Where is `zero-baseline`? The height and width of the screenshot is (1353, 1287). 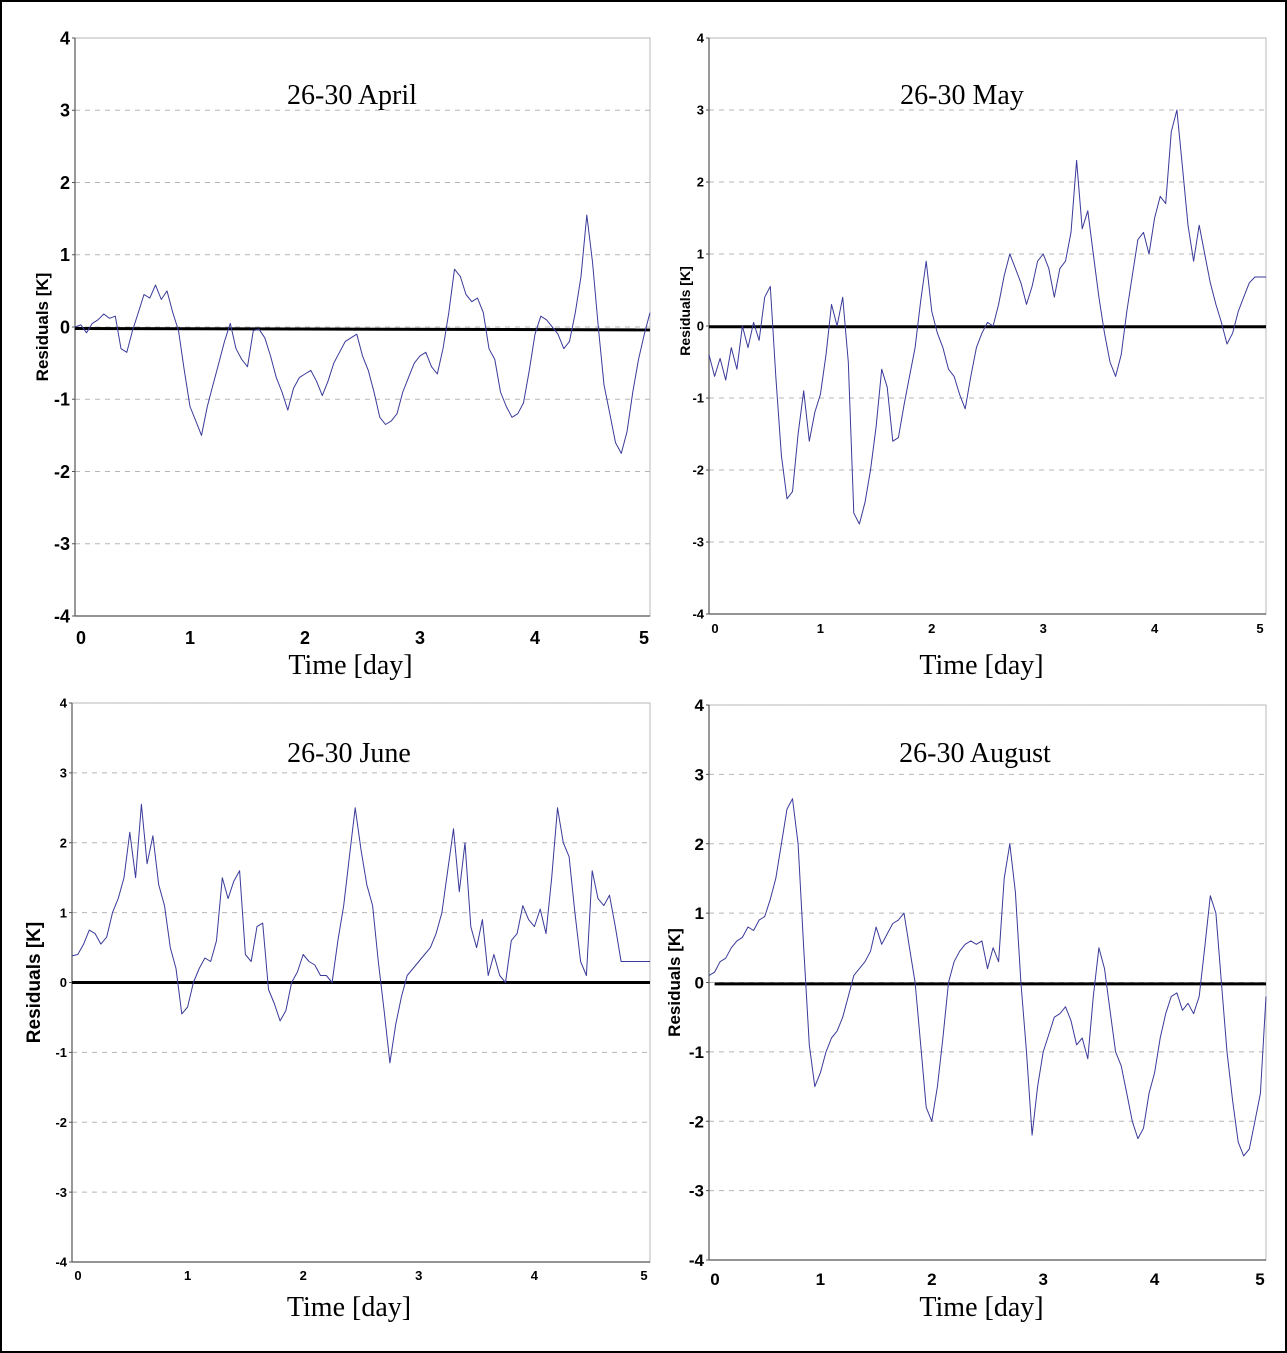 zero-baseline is located at coordinates (362, 329).